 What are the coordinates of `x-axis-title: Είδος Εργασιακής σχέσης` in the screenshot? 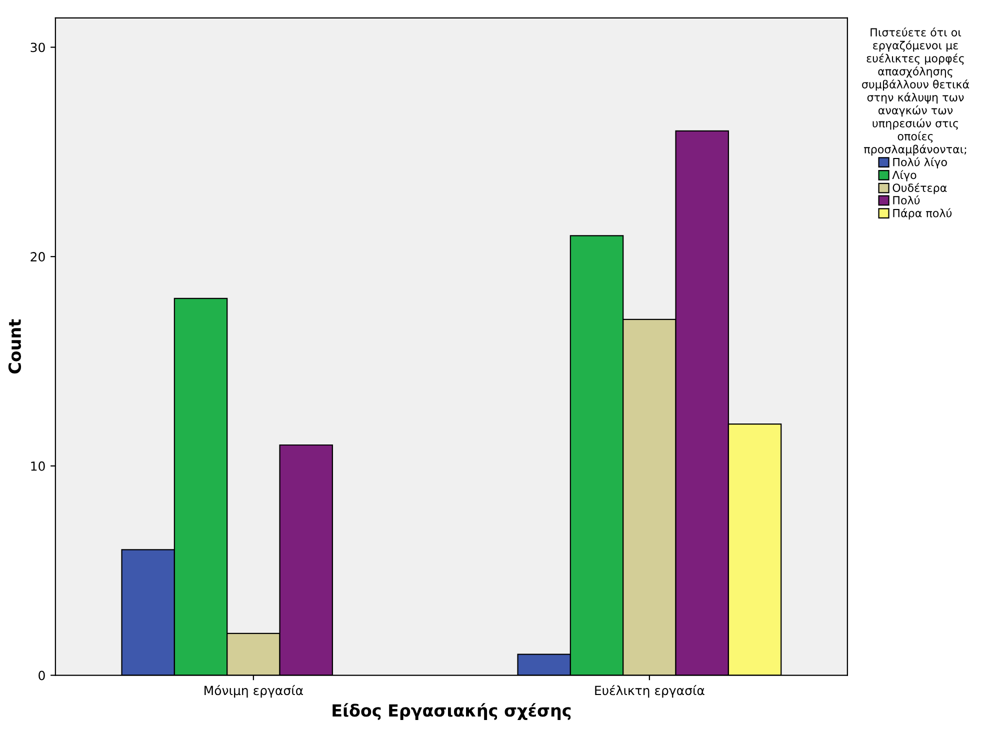 It's located at (451, 711).